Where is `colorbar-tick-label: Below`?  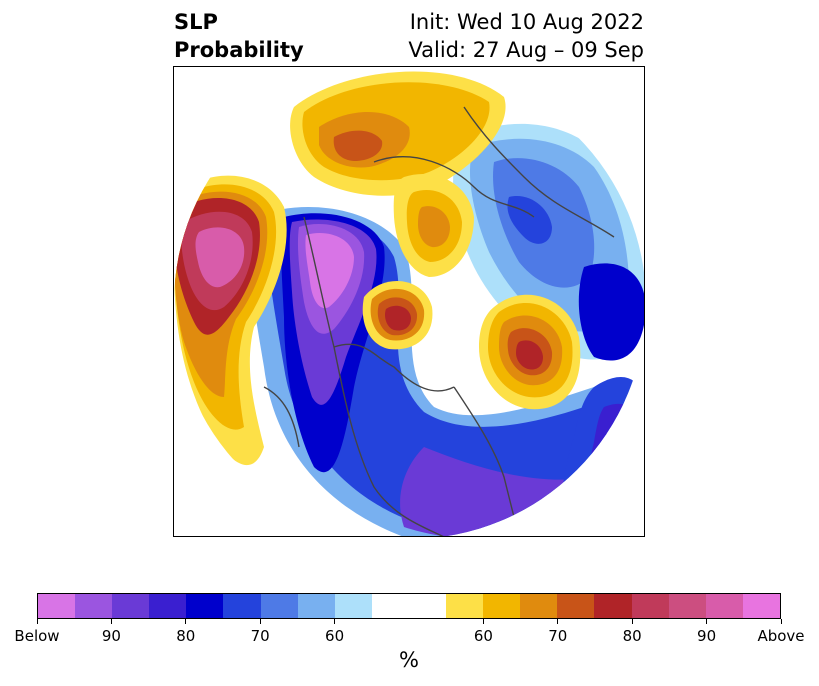 colorbar-tick-label: Below is located at coordinates (37, 636).